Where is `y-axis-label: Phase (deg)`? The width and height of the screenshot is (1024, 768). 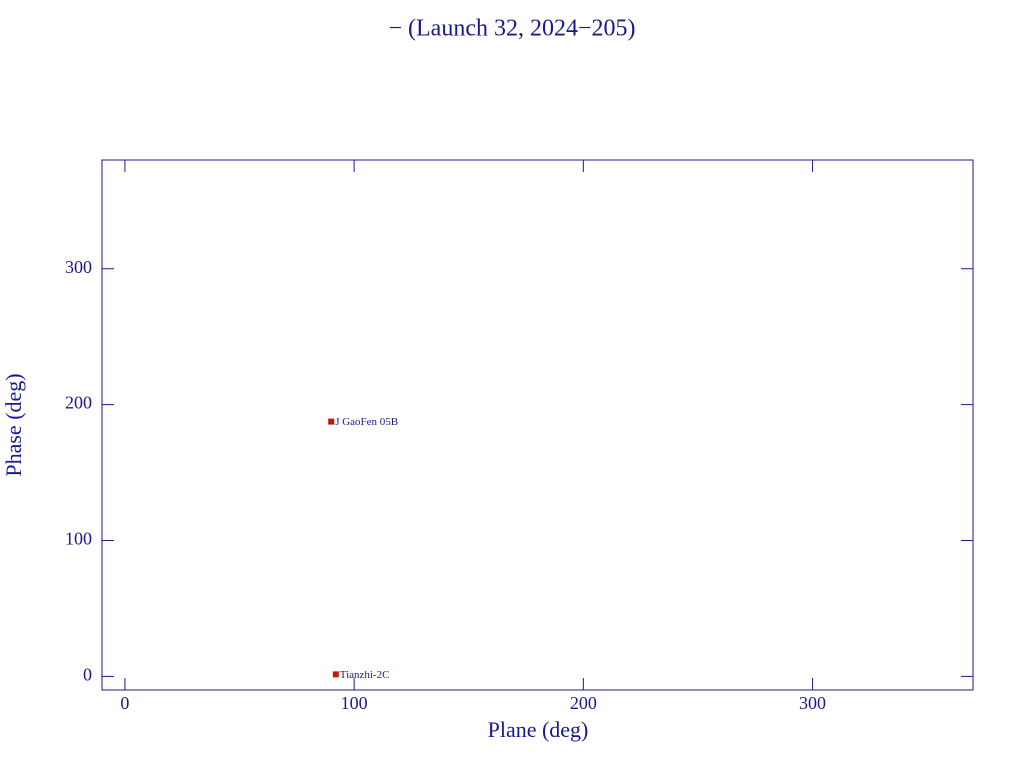
y-axis-label: Phase (deg) is located at coordinates (13, 424).